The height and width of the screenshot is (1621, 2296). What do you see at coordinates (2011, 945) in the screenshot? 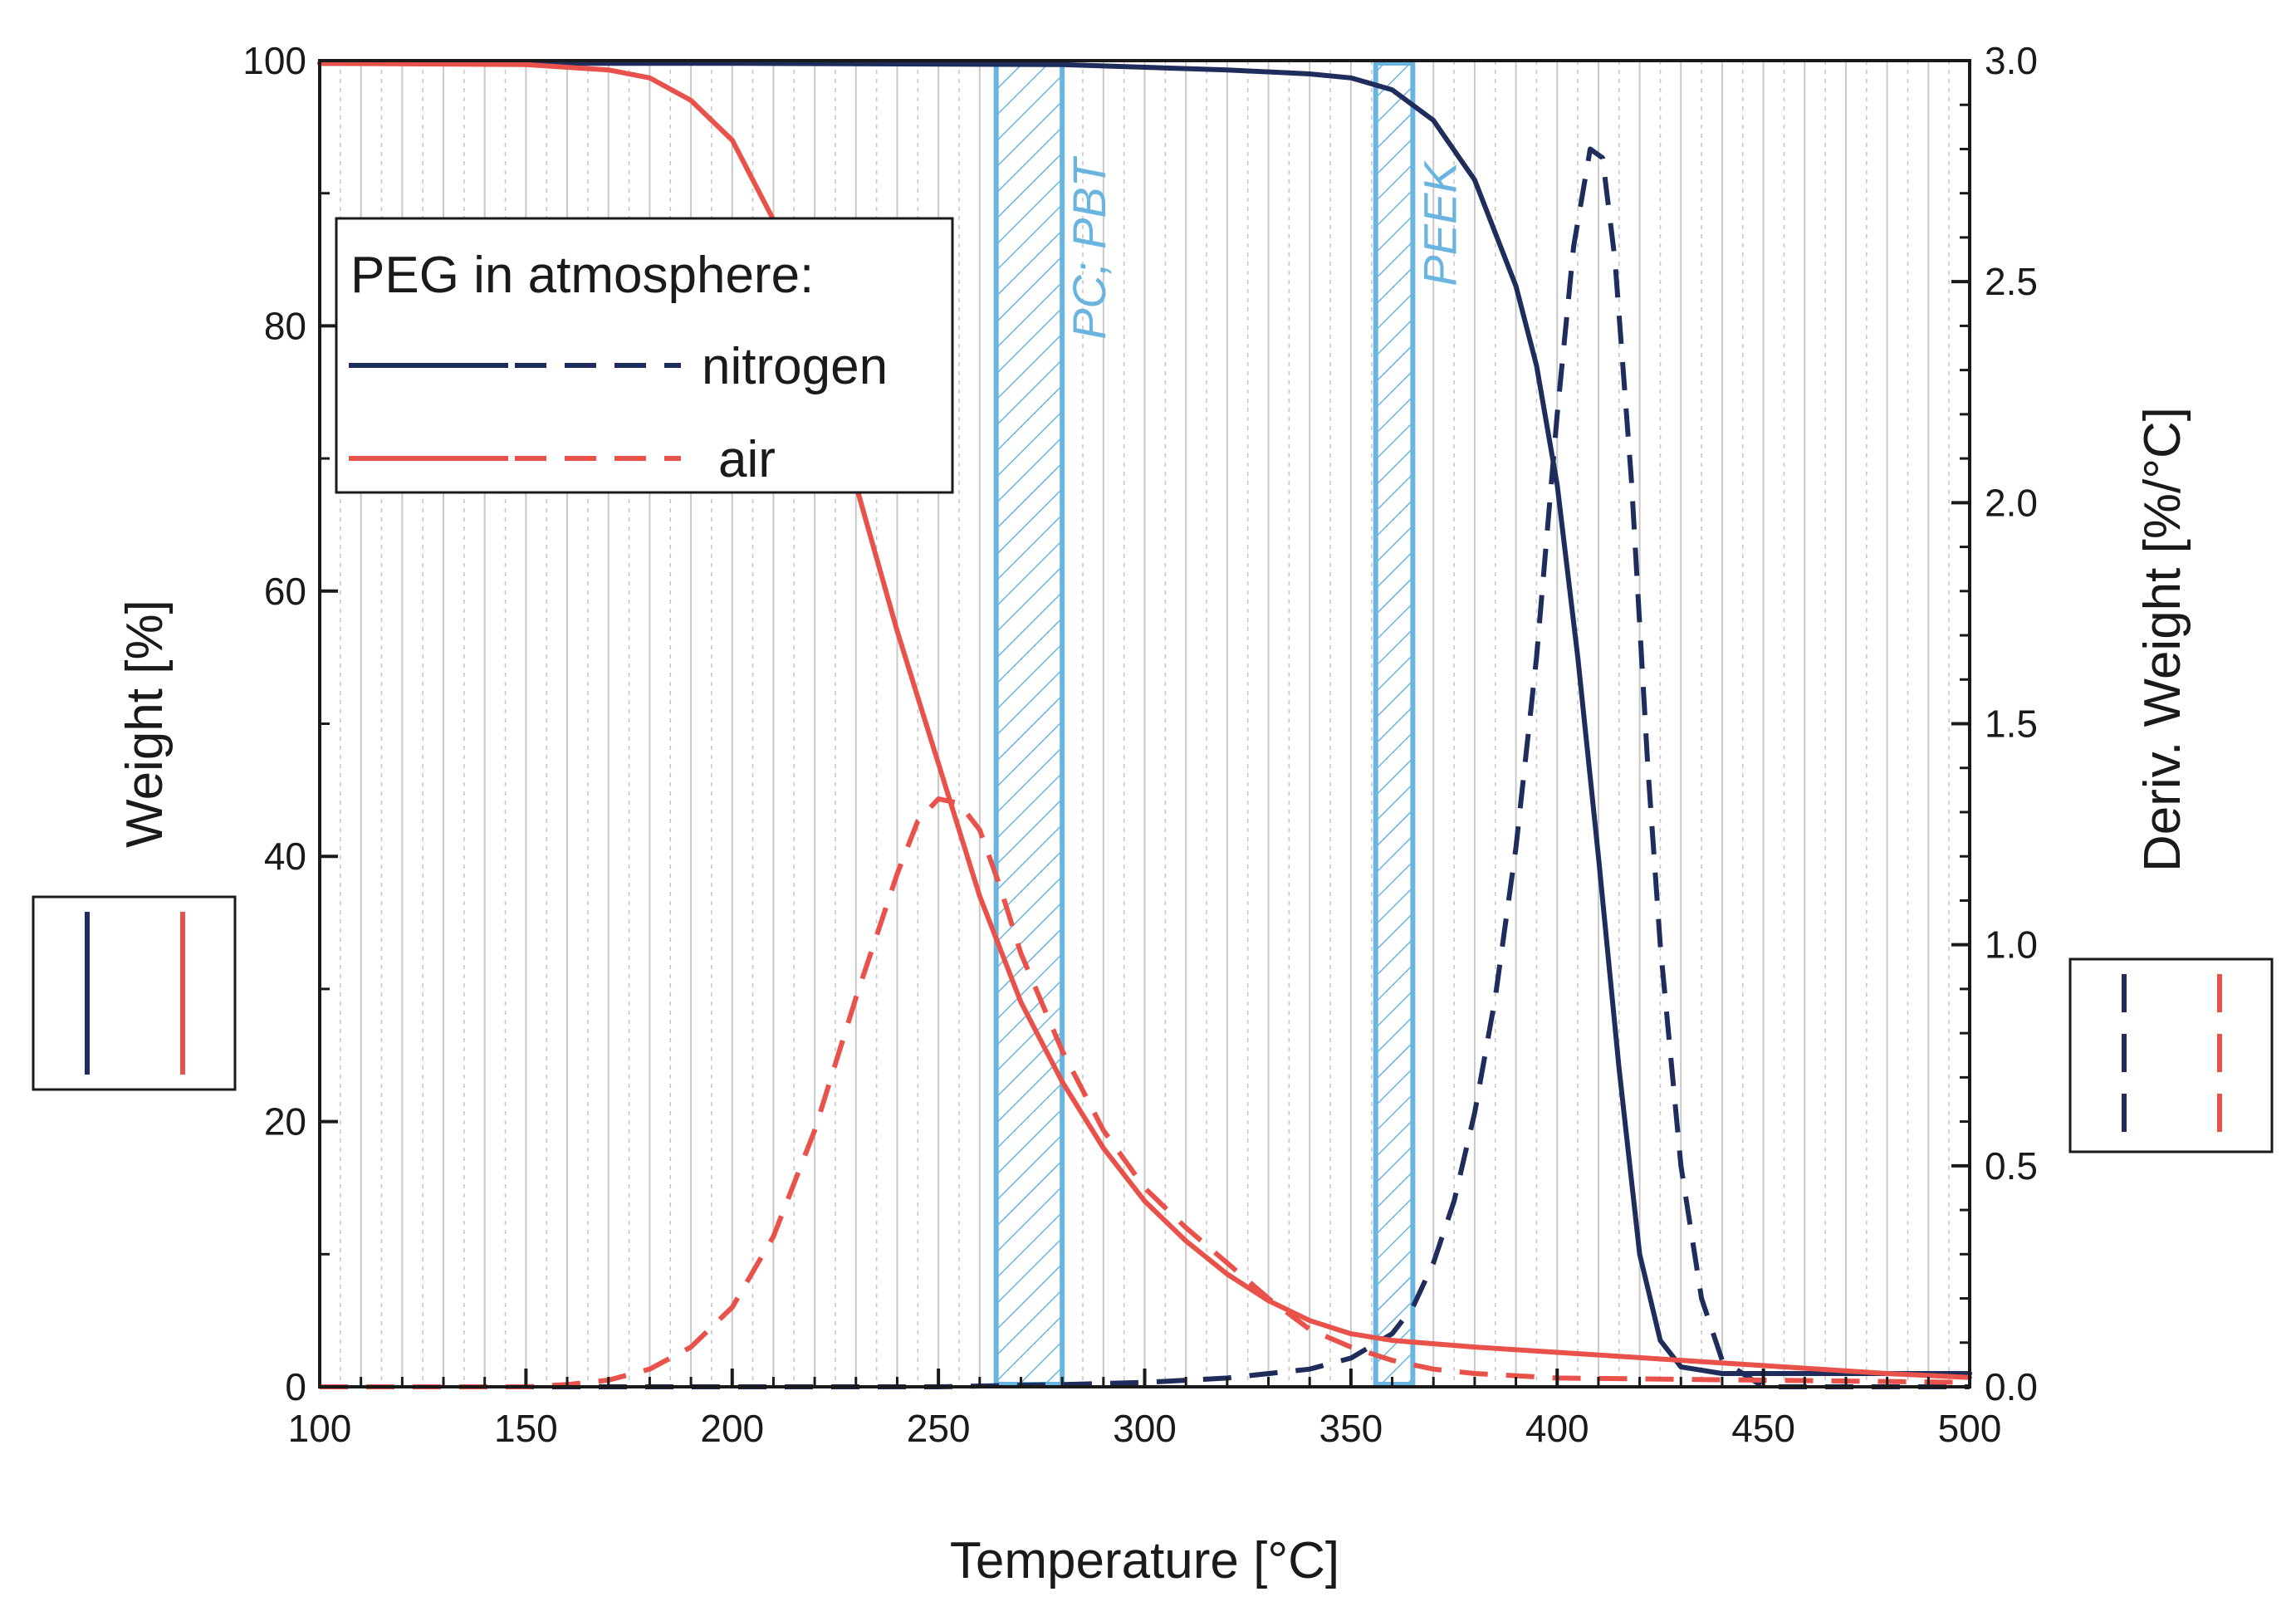
I see `y2-tick-label: 1.0` at bounding box center [2011, 945].